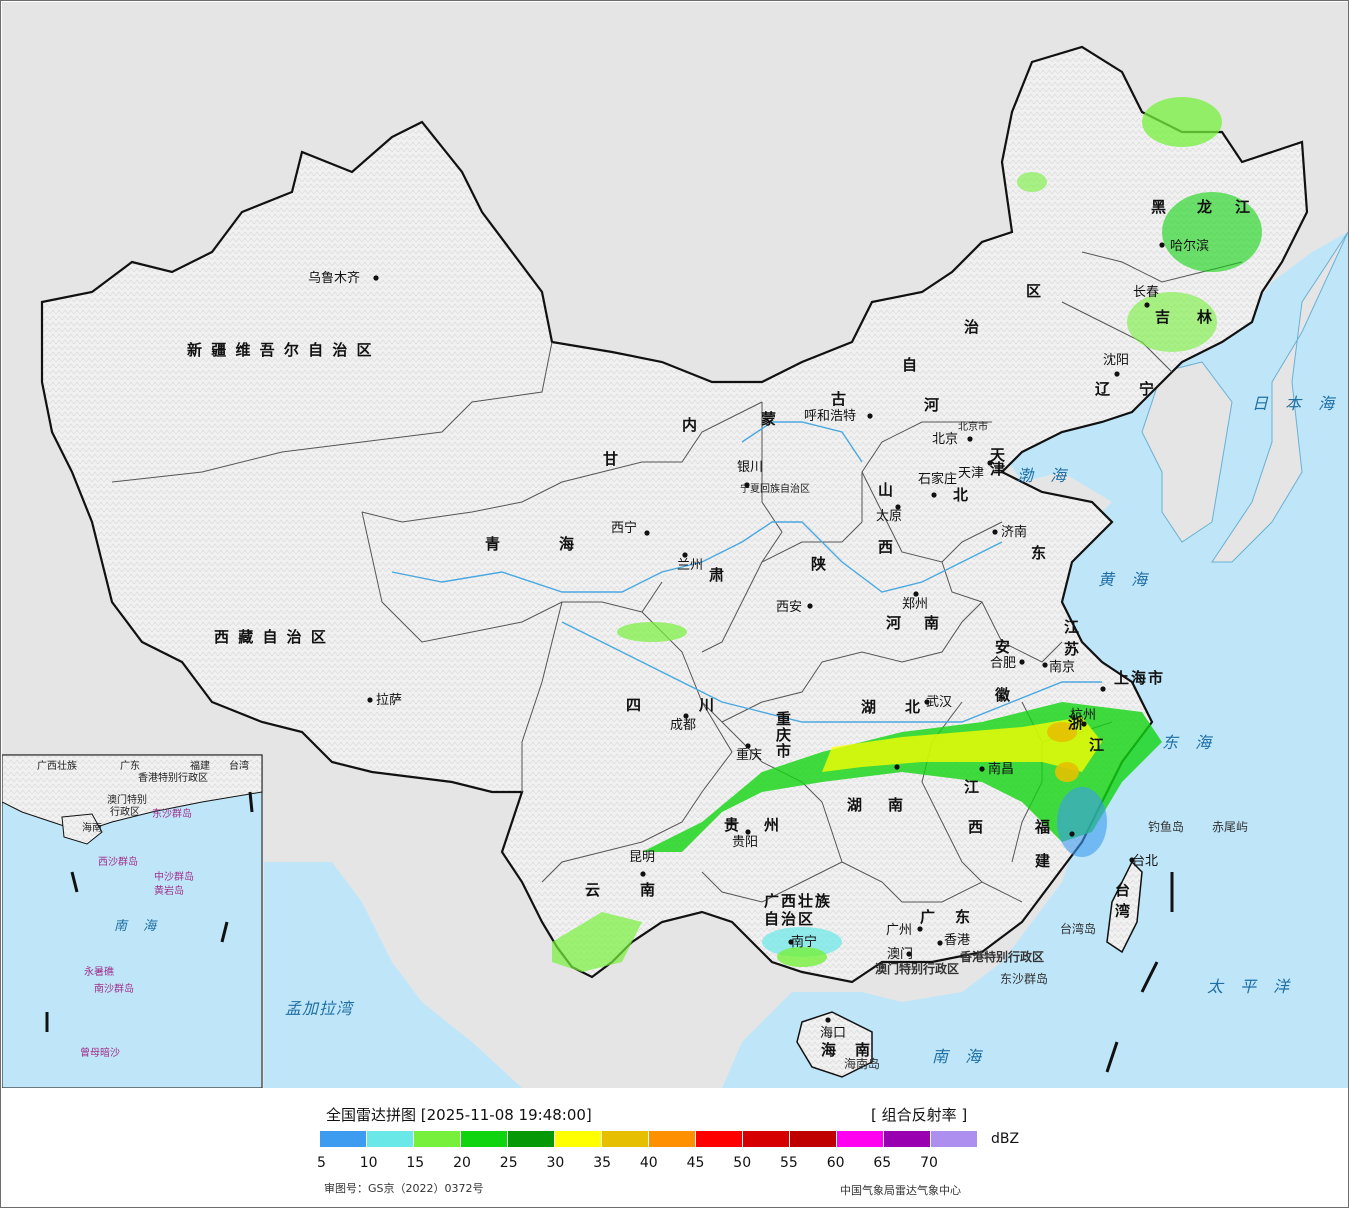 This screenshot has width=1349, height=1208. Describe the element at coordinates (92, 827) in the screenshot. I see `inset-label: 海南` at that location.